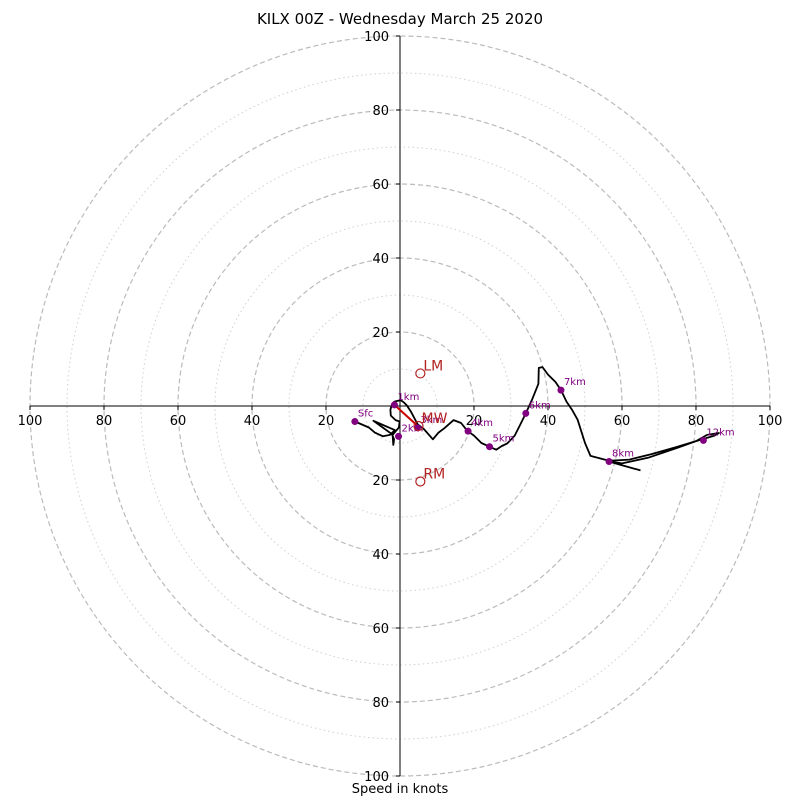 The height and width of the screenshot is (800, 800). What do you see at coordinates (365, 414) in the screenshot?
I see `level-label: Sfc` at bounding box center [365, 414].